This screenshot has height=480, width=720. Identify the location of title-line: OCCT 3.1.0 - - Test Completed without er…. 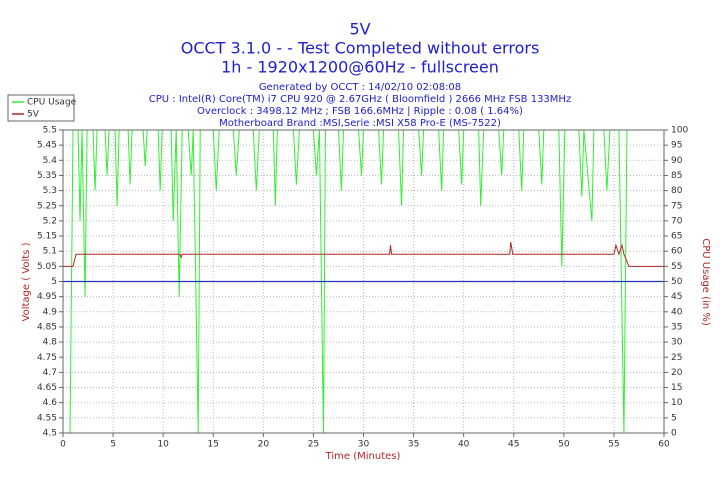
(360, 48).